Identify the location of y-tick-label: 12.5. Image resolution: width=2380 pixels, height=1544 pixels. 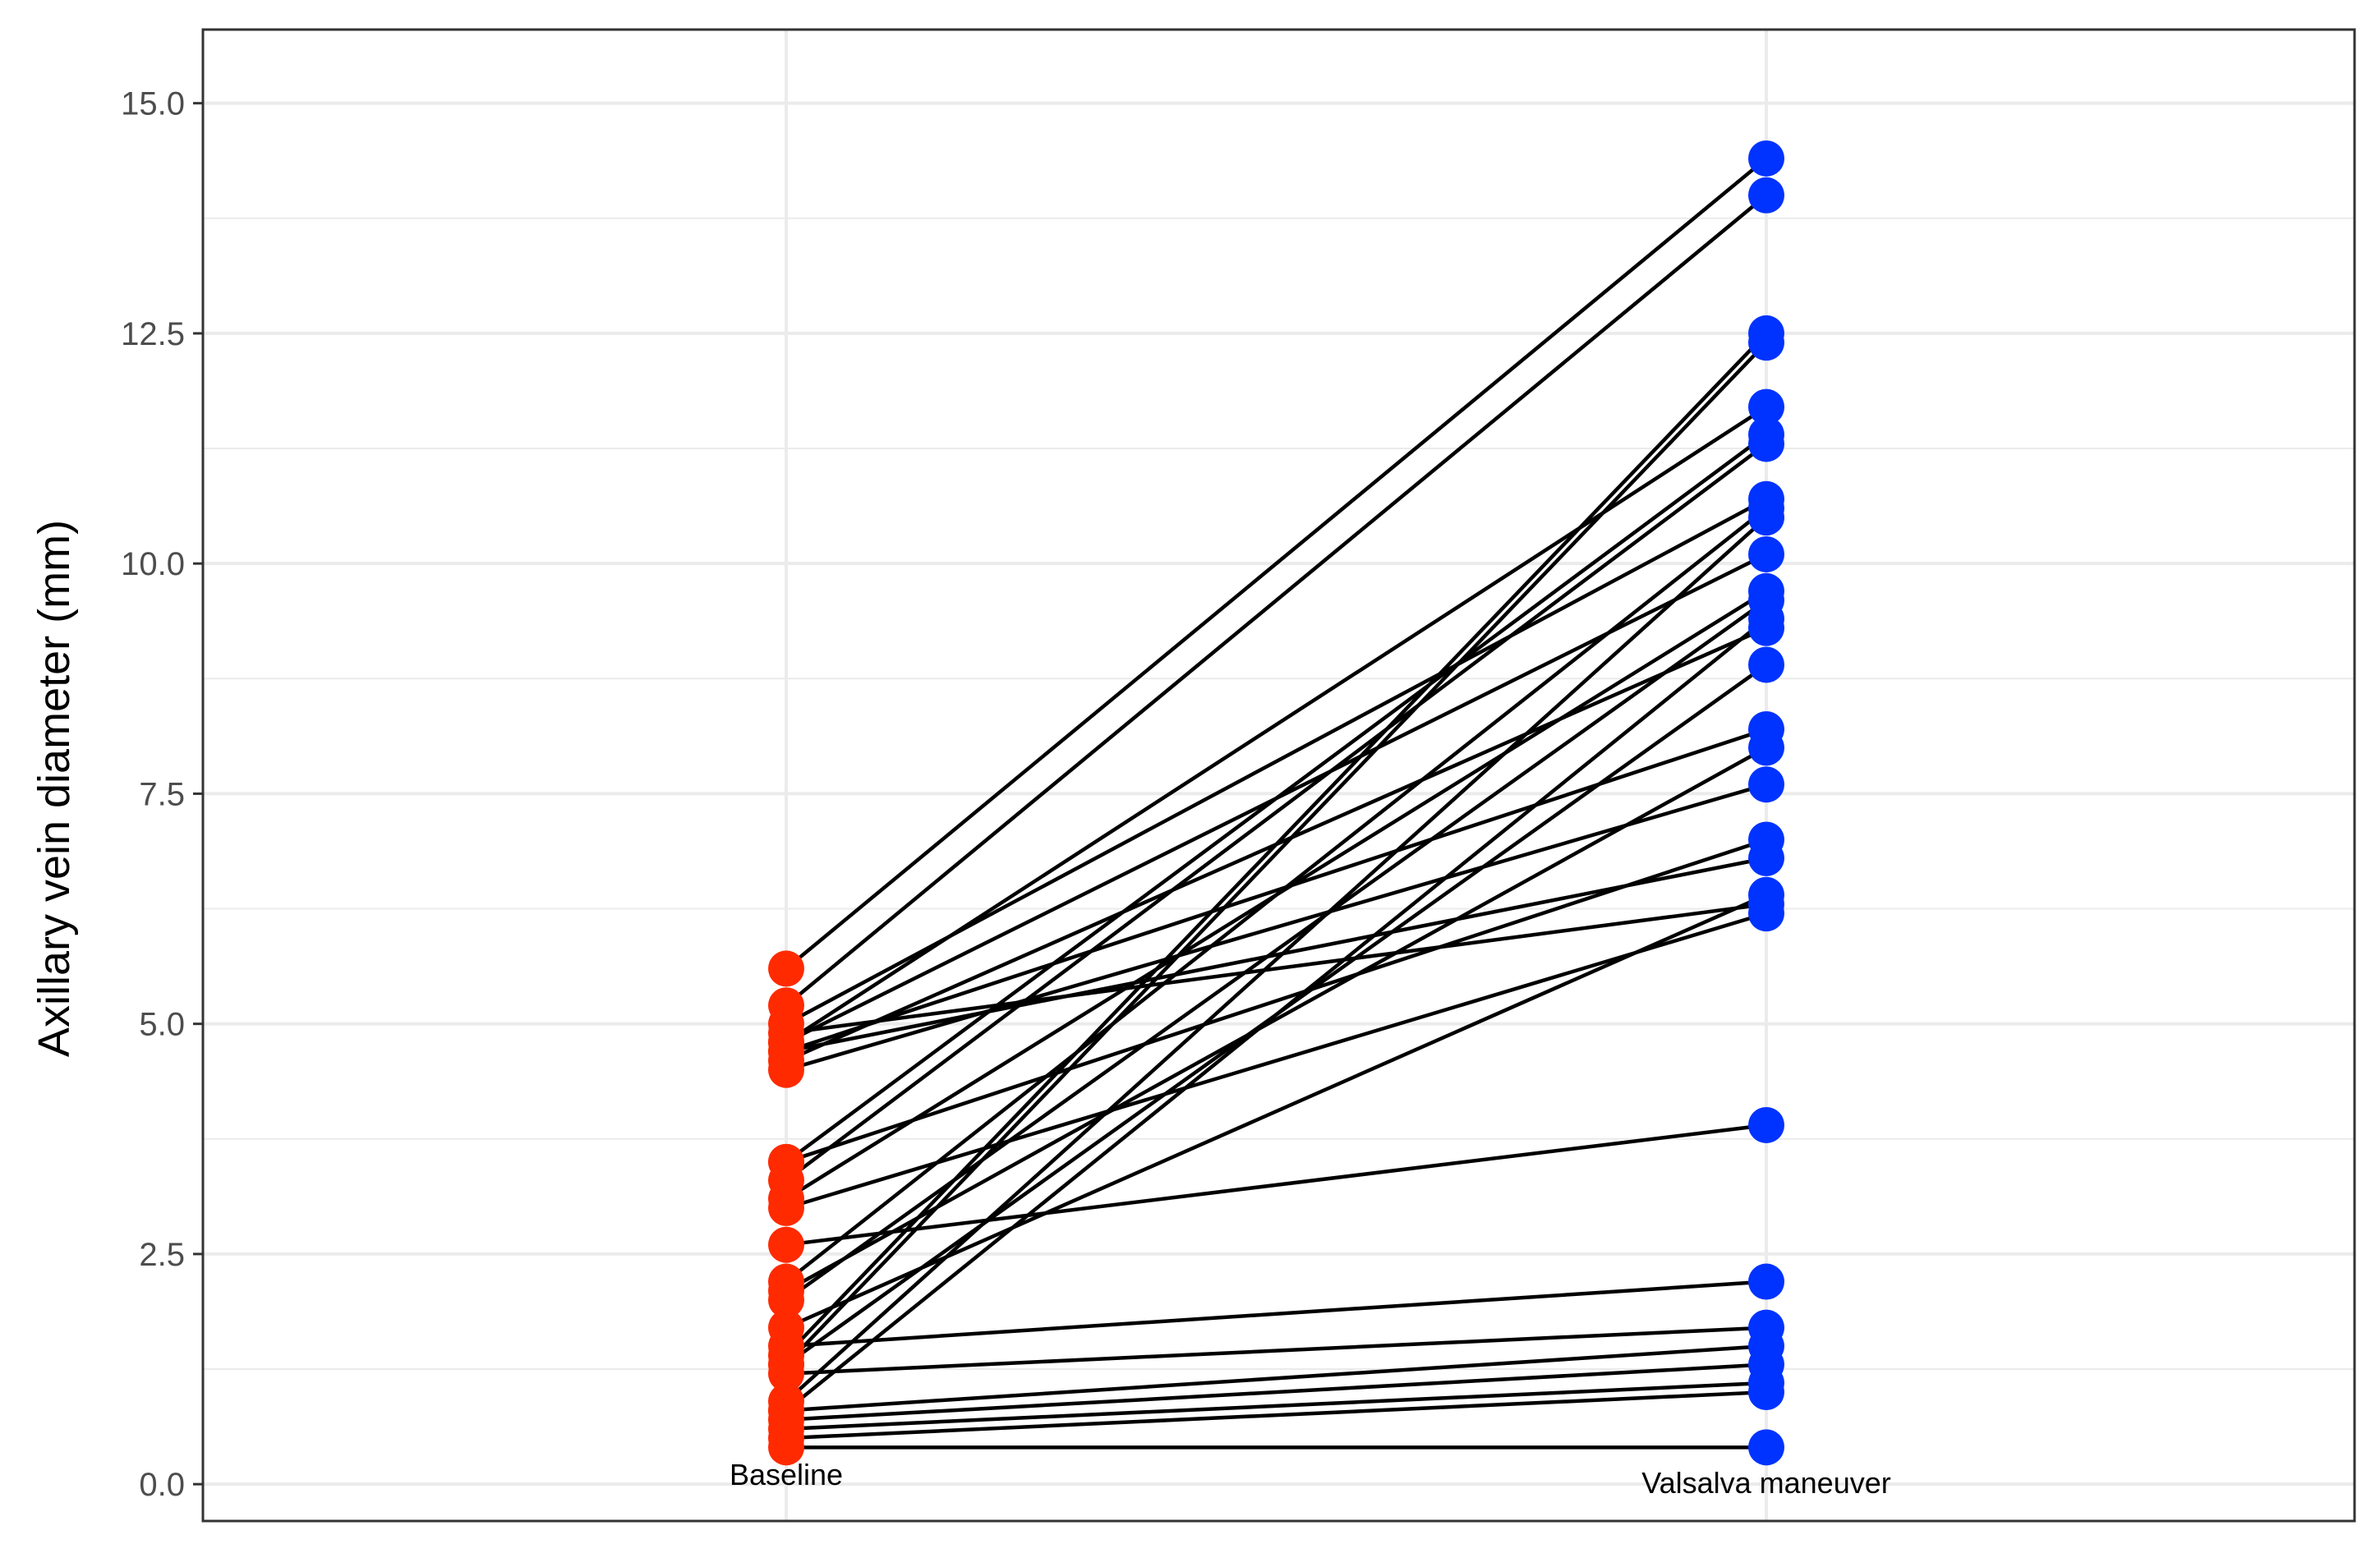
(153, 334).